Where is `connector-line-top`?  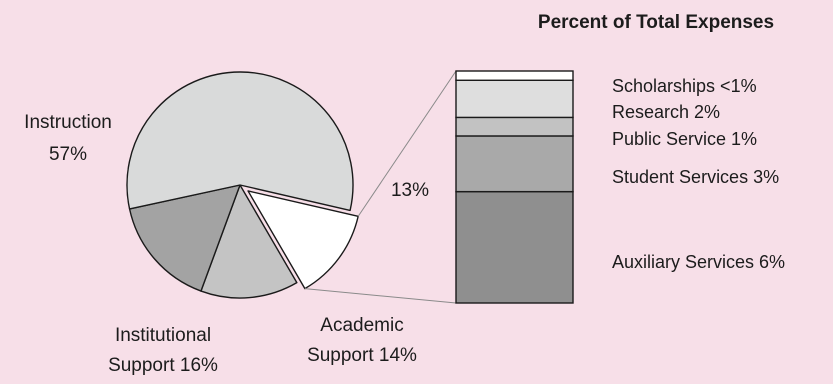
connector-line-top is located at coordinates (407, 143).